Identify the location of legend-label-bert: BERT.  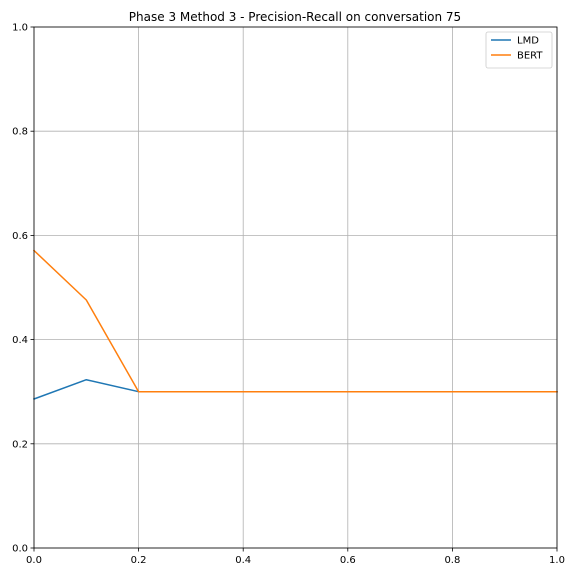
(530, 56).